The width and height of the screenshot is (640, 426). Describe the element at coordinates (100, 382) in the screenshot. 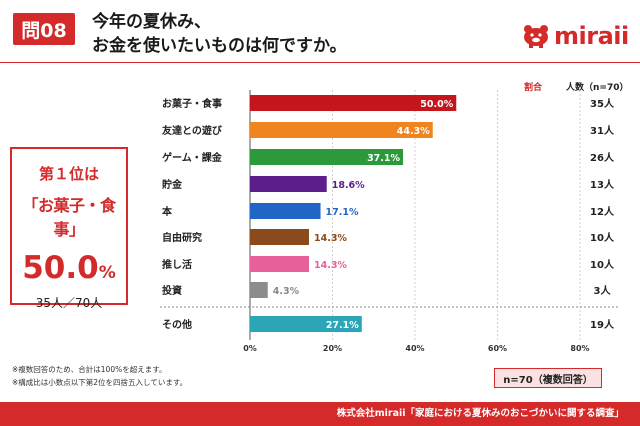

I see `footnote-2: ※構成比は小数点以下第2位を四捨五入しています。` at that location.